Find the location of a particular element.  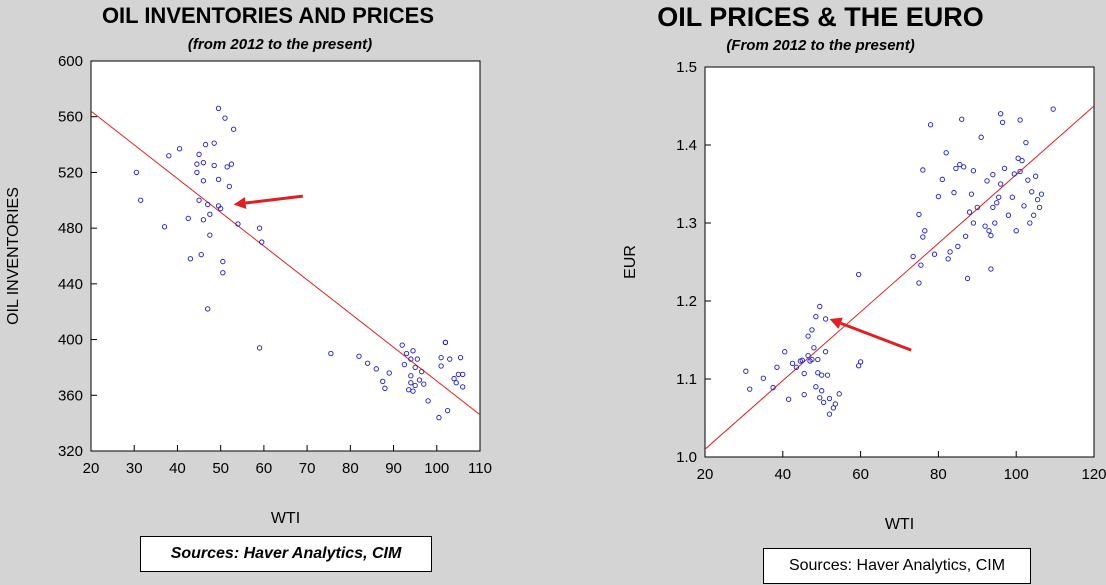

y-tick-label: 320 is located at coordinates (70, 451).